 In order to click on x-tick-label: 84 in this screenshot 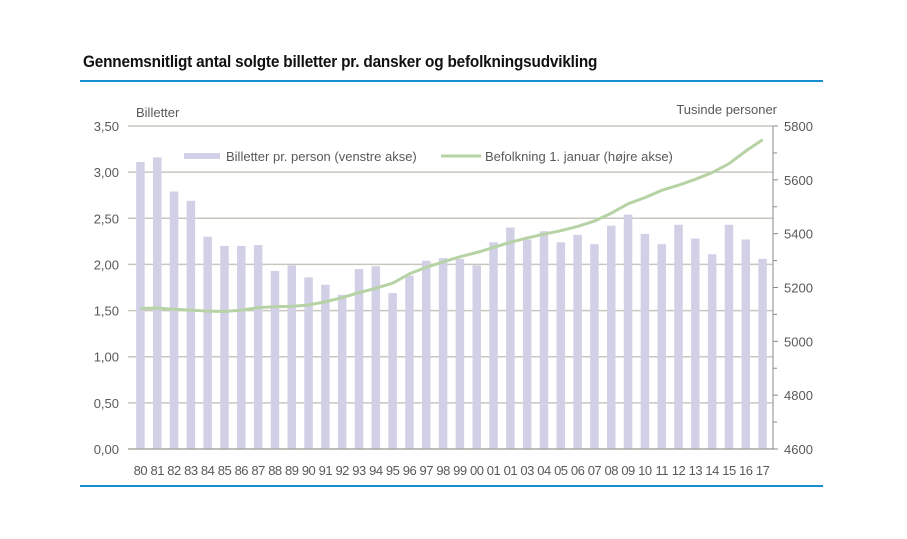, I will do `click(208, 470)`.